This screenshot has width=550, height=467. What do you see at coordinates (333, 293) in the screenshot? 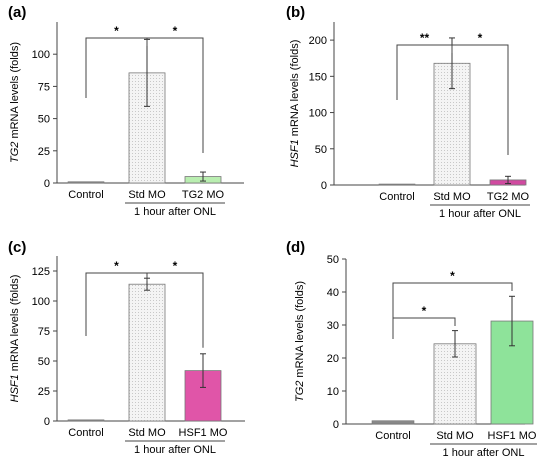
I see `y-tick-label: 40` at bounding box center [333, 293].